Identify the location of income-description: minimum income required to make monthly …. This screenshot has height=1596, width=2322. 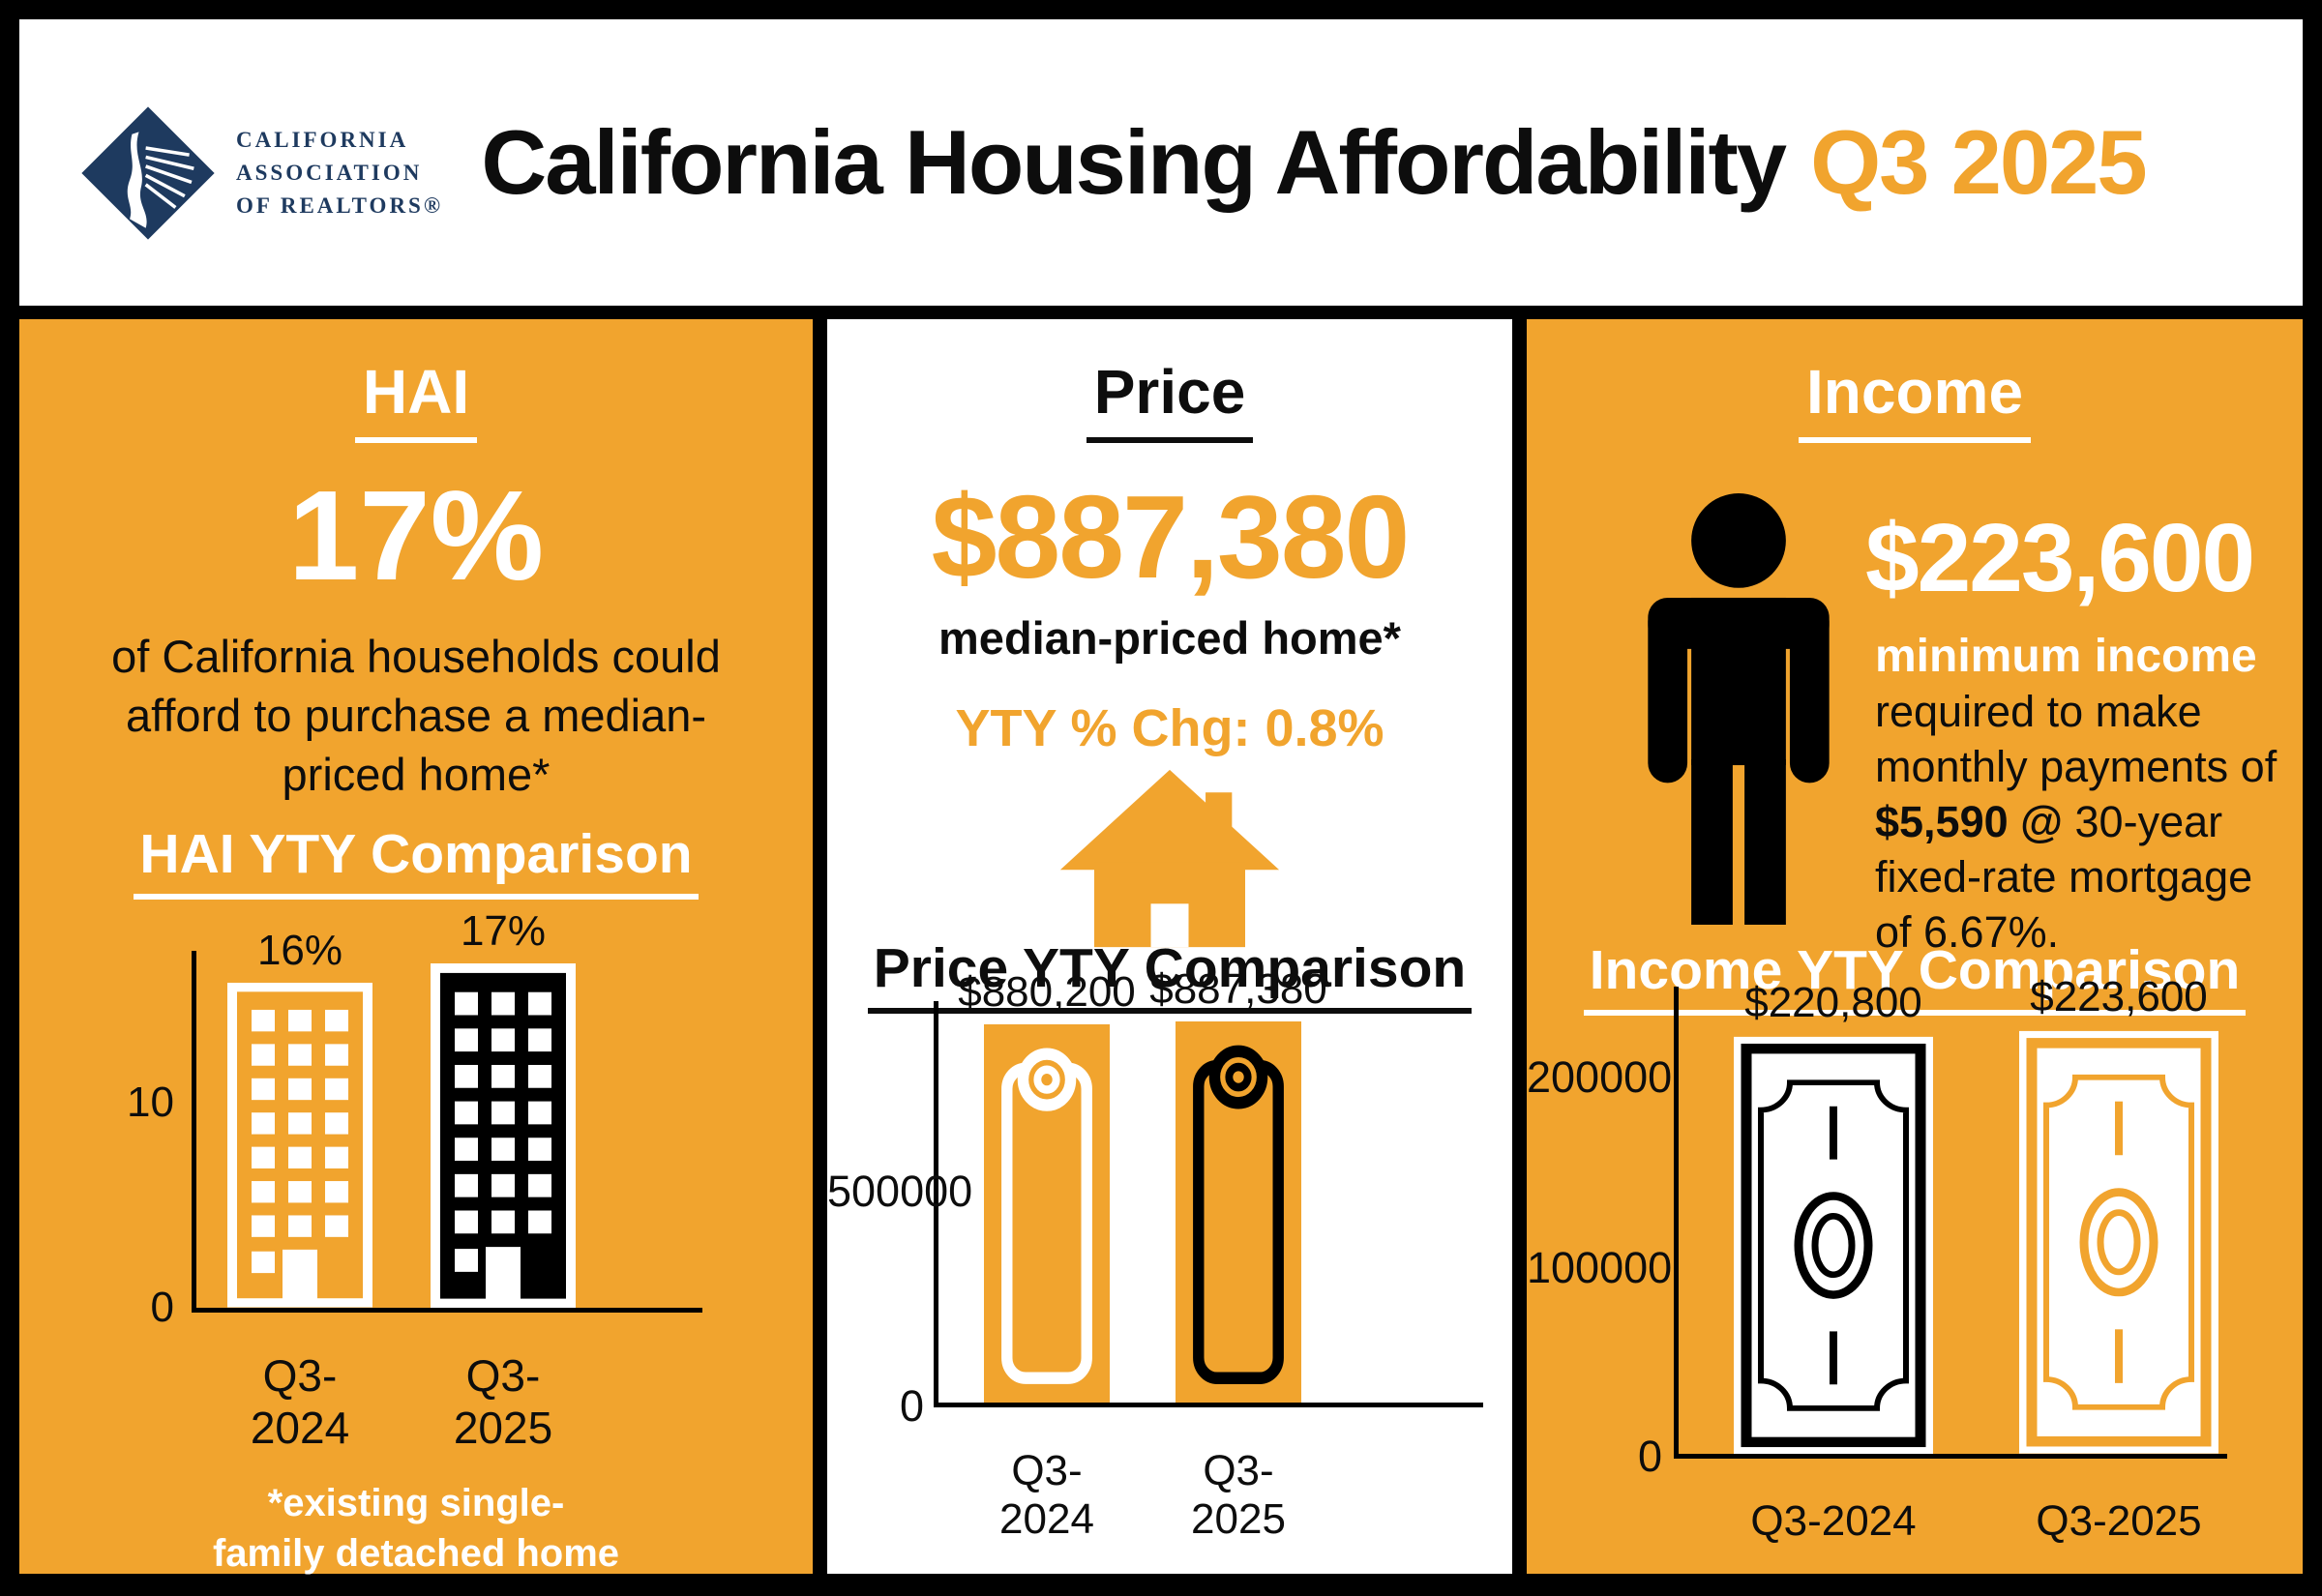
(2083, 794).